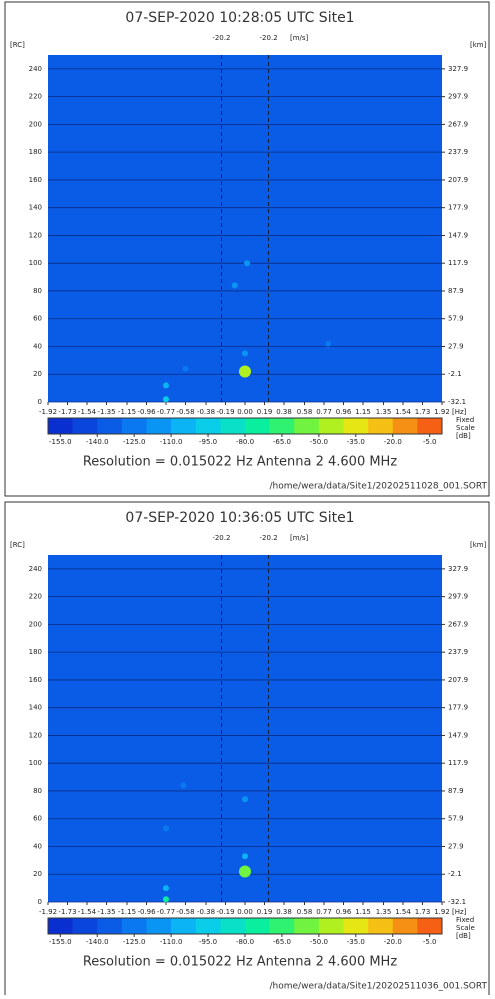 The image size is (495, 999). I want to click on x-tick-label: 0.19, so click(265, 912).